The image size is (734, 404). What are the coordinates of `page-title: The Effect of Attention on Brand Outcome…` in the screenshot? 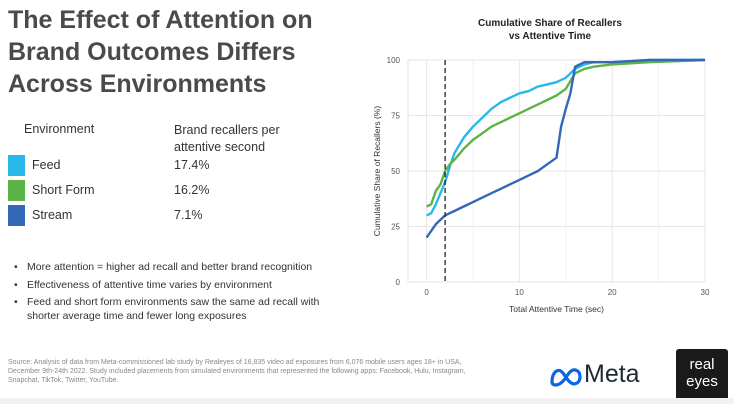 It's located at (173, 52).